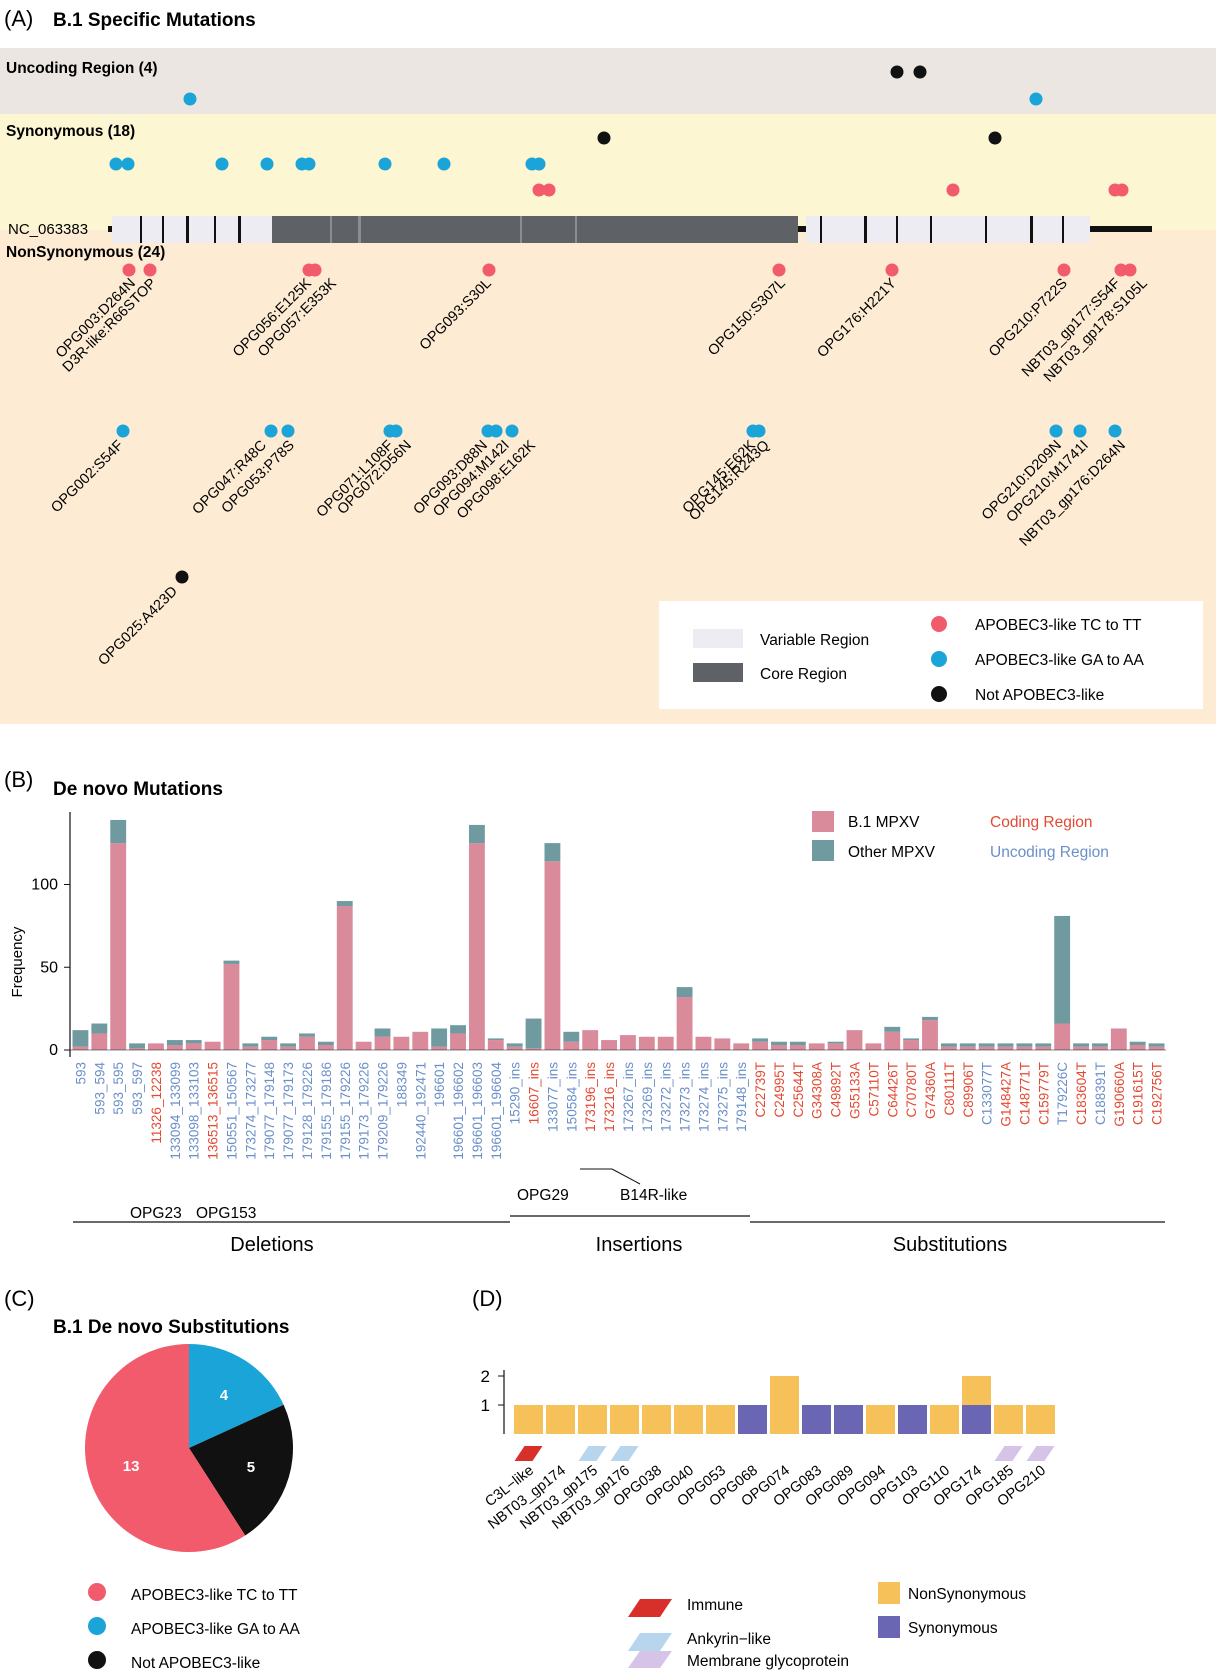 This screenshot has width=1216, height=1671. Describe the element at coordinates (722, 1097) in the screenshot. I see `b-x-tick-label: 173275_ins` at that location.